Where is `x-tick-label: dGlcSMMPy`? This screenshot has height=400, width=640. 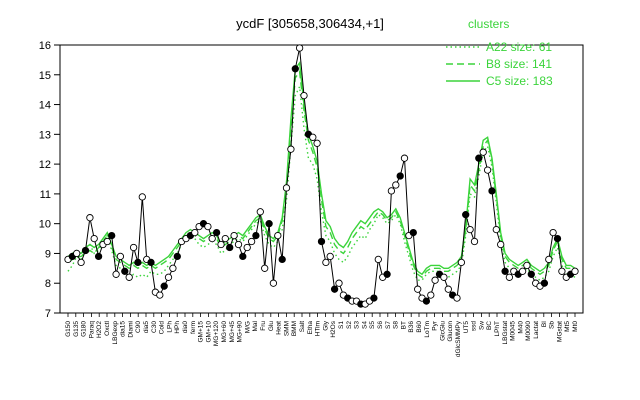
x-tick-label: dGlcSMMPy is located at coordinates (458, 338).